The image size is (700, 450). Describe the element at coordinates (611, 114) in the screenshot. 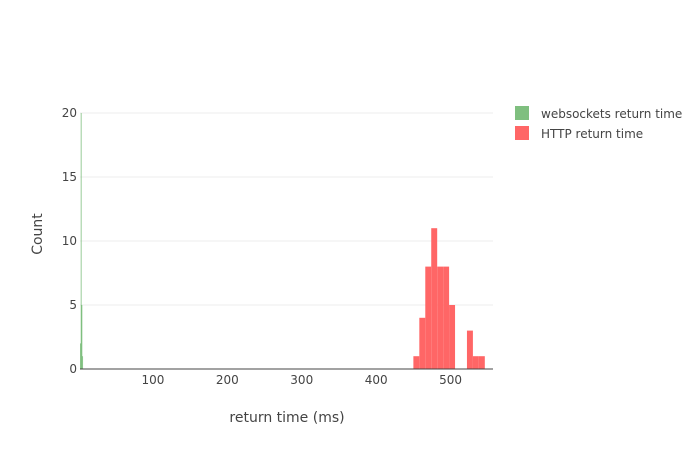

I see `legend-label-websockets: websockets return time` at that location.